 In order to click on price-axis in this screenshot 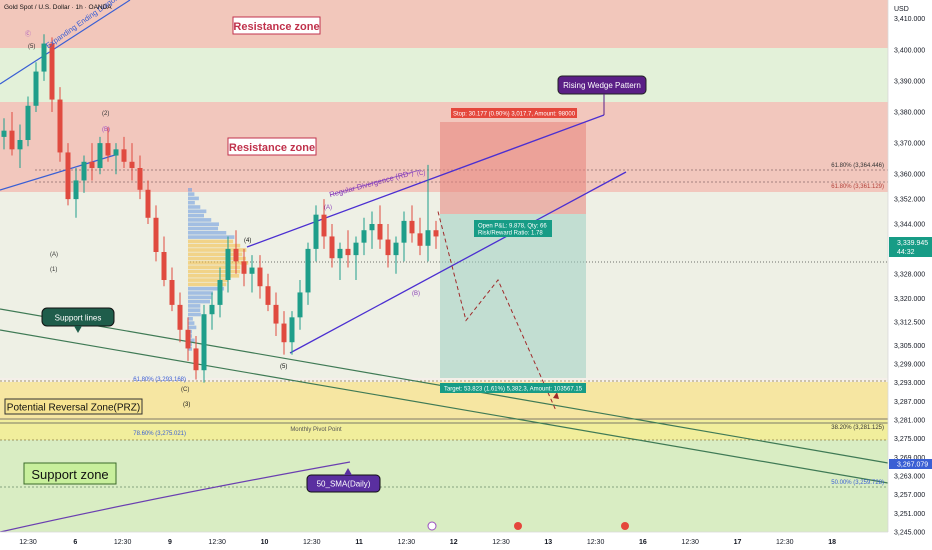, I will do `click(910, 275)`.